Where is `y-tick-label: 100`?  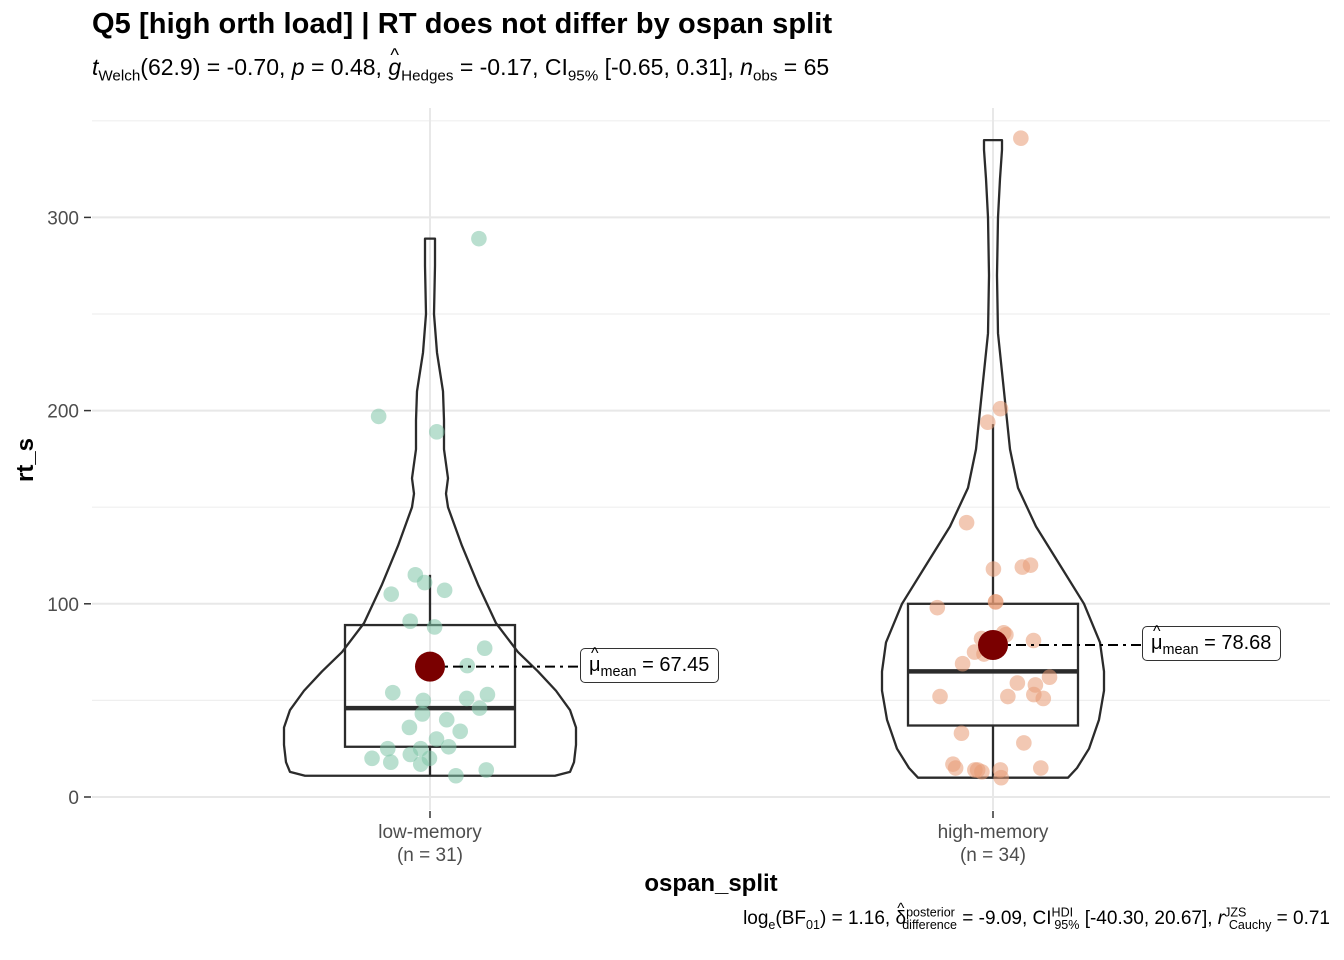
y-tick-label: 100 is located at coordinates (63, 605).